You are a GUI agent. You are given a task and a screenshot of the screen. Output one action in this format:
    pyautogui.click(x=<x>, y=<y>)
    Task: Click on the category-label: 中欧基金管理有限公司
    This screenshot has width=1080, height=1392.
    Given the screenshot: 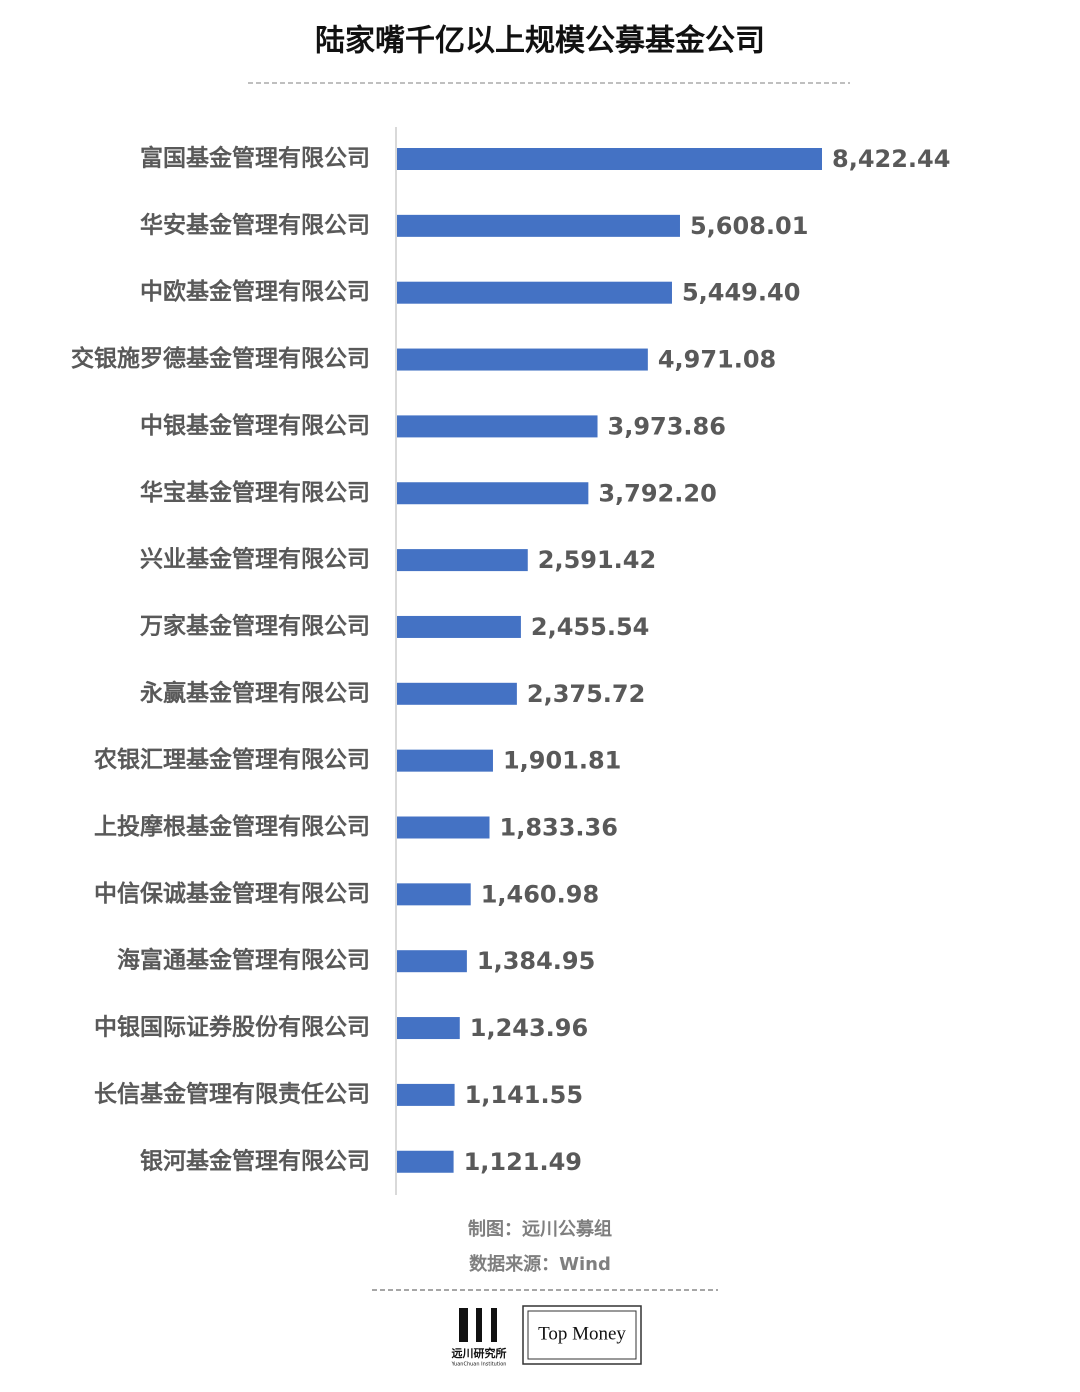 What is the action you would take?
    pyautogui.click(x=255, y=291)
    